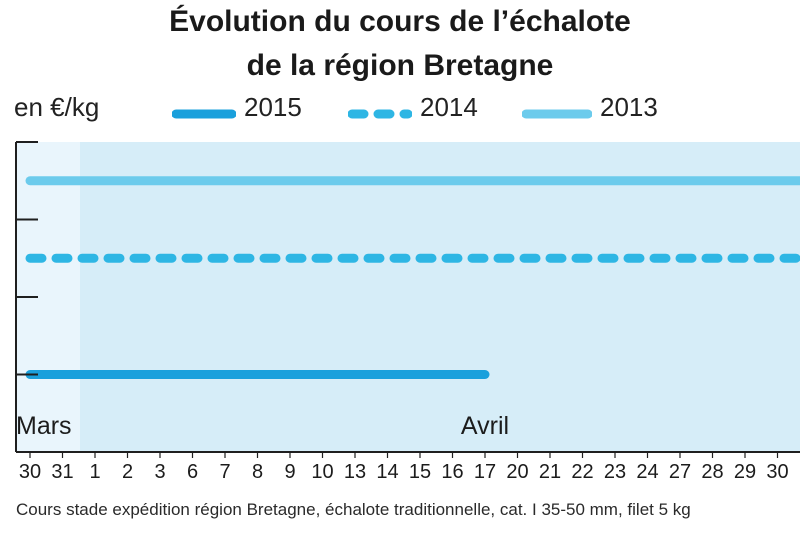  What do you see at coordinates (127, 472) in the screenshot?
I see `x-tick-label: 2` at bounding box center [127, 472].